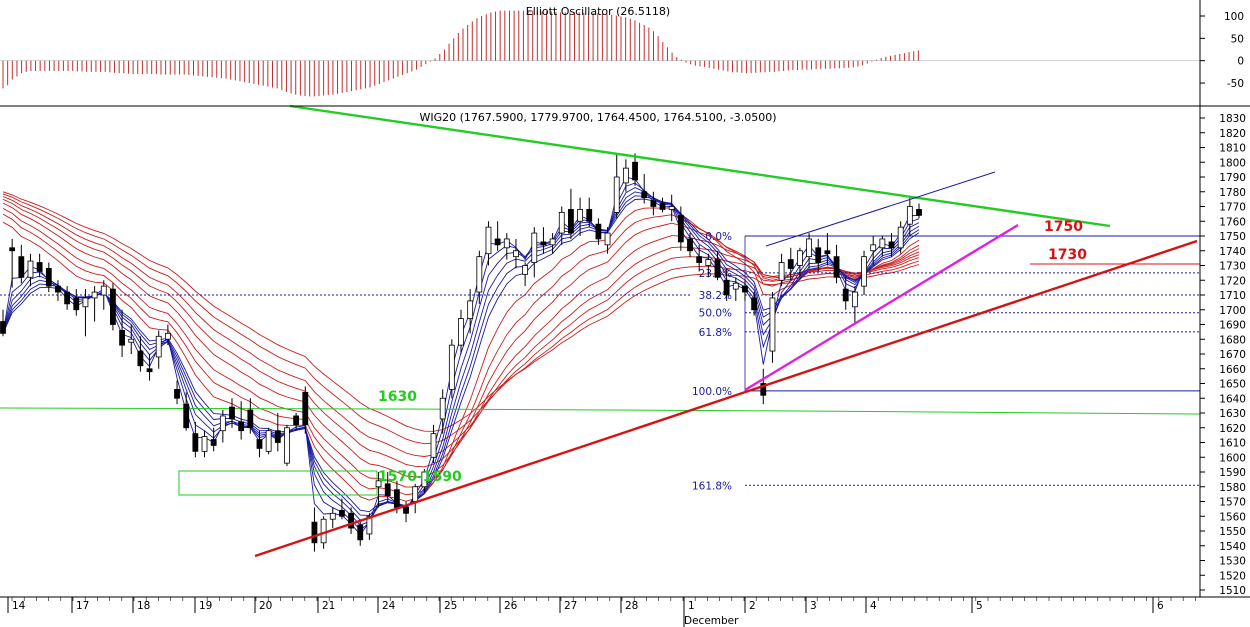 Image resolution: width=1250 pixels, height=627 pixels. I want to click on y-tick-label: 1560, so click(1232, 517).